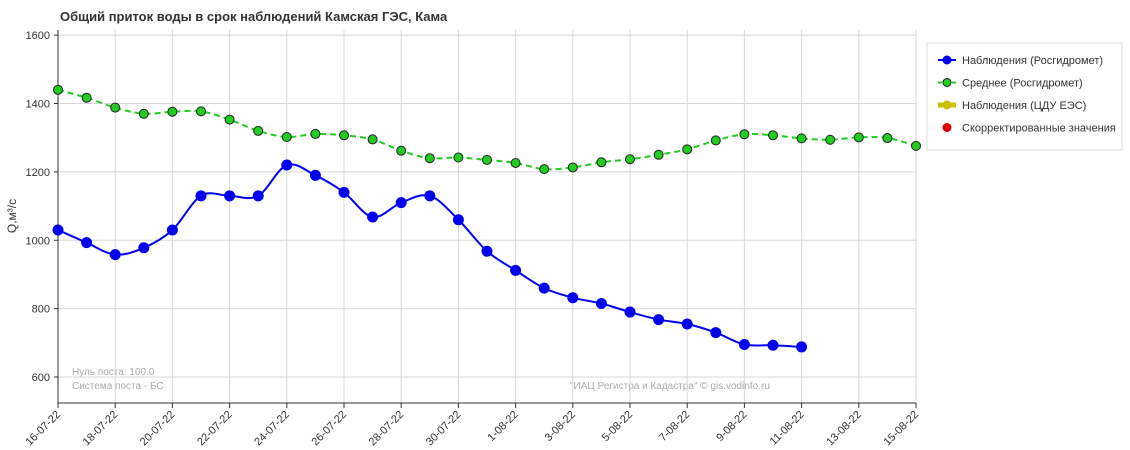 Image resolution: width=1130 pixels, height=450 pixels. Describe the element at coordinates (617, 426) in the screenshot. I see `x-tick-label: 5-08-22` at that location.